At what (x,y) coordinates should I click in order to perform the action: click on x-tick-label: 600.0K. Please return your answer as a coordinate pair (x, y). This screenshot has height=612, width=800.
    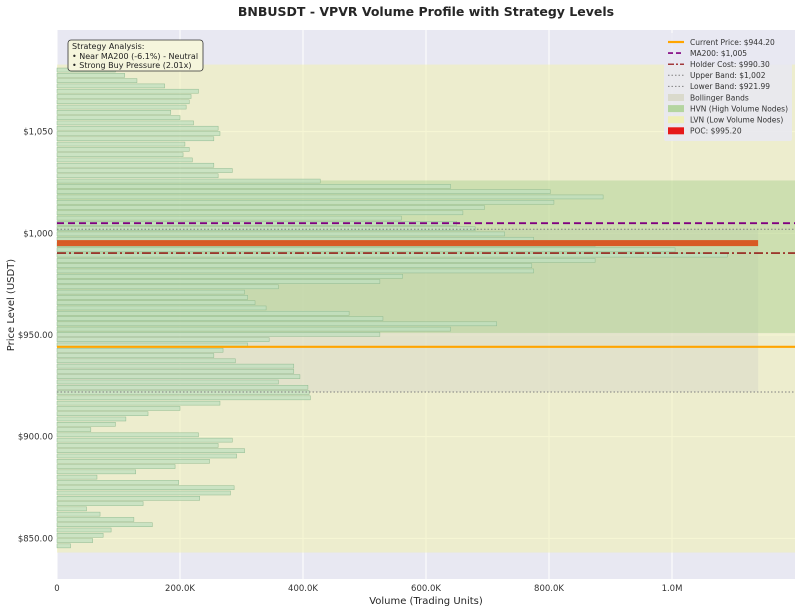
    Looking at the image, I should click on (426, 589).